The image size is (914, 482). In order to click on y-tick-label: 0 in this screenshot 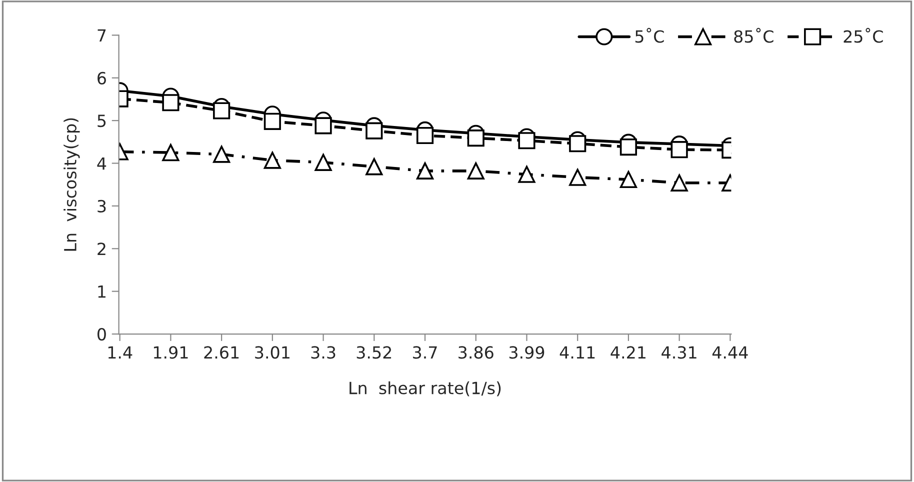, I will do `click(102, 334)`.